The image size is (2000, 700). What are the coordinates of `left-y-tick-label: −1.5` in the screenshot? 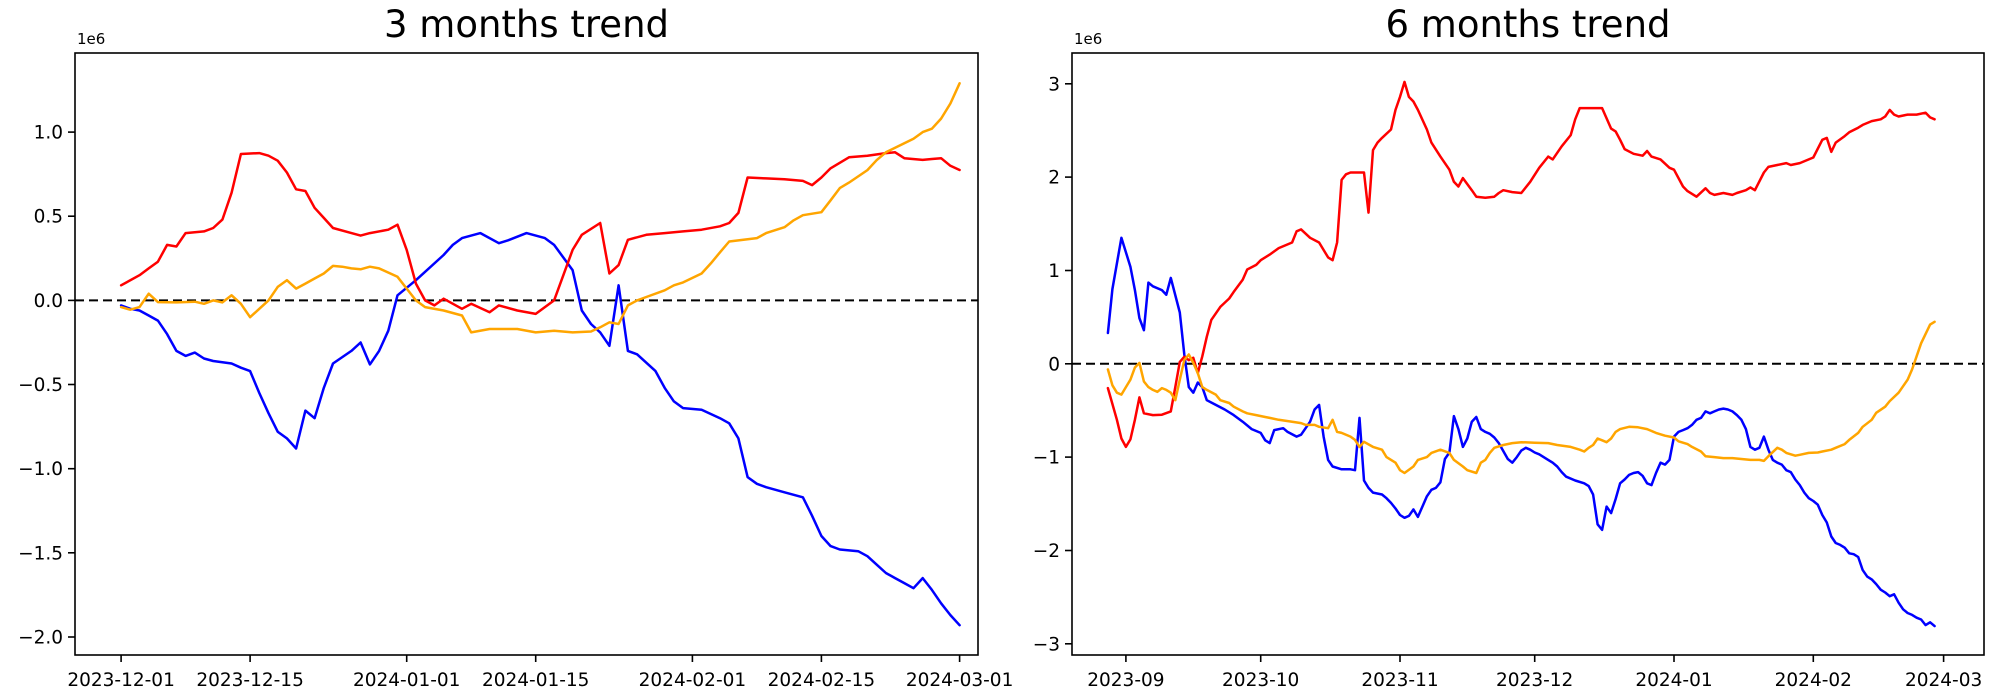 It's located at (40, 553).